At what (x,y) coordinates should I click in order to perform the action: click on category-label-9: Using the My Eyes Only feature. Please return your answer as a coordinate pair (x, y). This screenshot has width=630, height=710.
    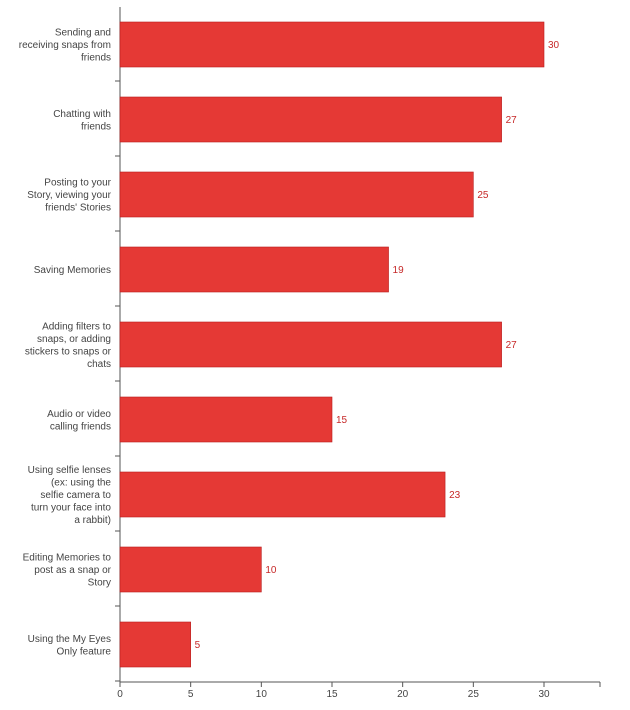
    Looking at the image, I should click on (70, 646).